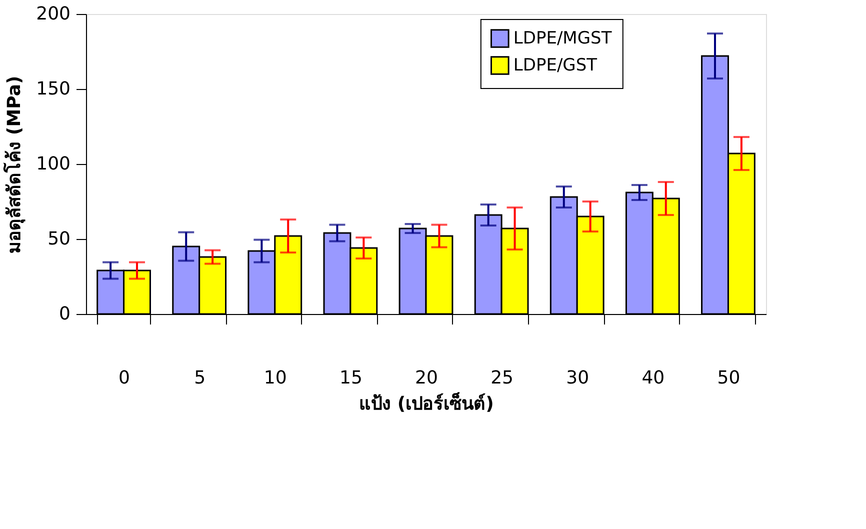 The height and width of the screenshot is (529, 866). I want to click on x-tick-label: 30, so click(578, 378).